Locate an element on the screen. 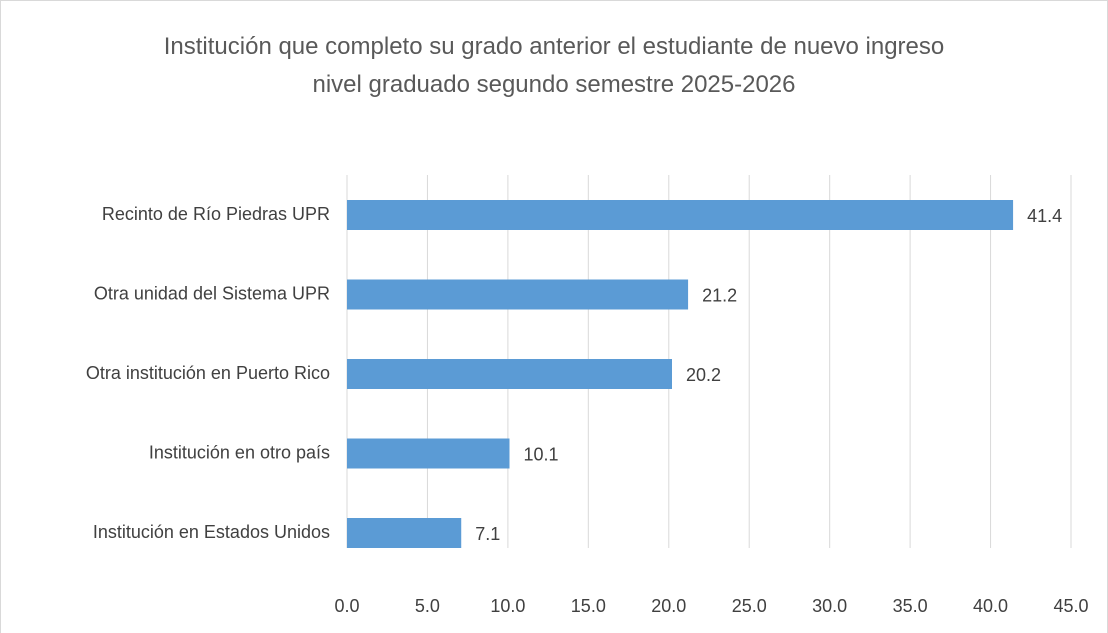 This screenshot has height=633, width=1108. y-tick-label: Otra institución en Puerto Rico is located at coordinates (208, 373).